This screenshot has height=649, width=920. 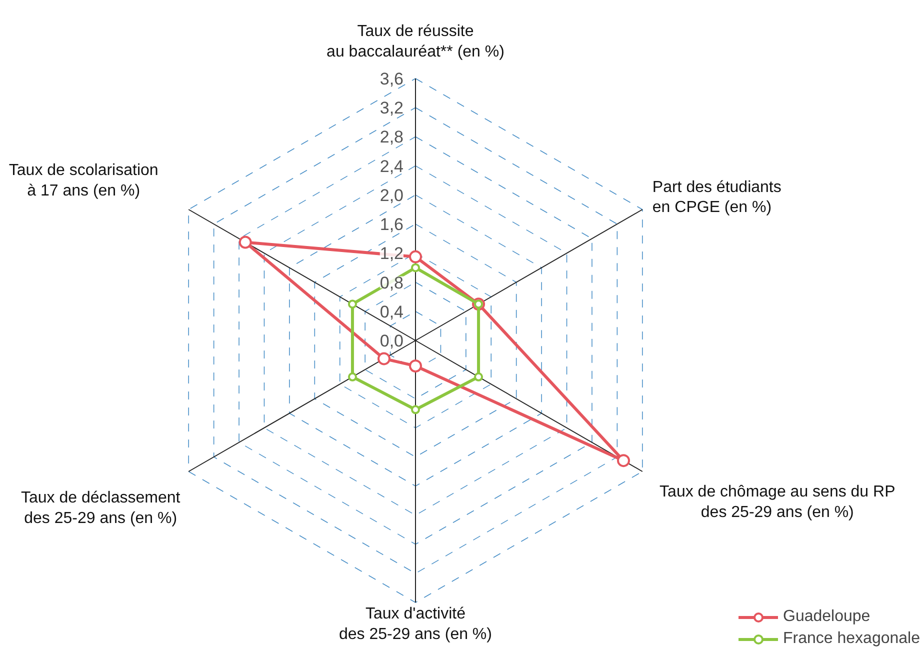 I want to click on spoke-label: Part des étudiants en CPGE (en %), so click(x=717, y=197).